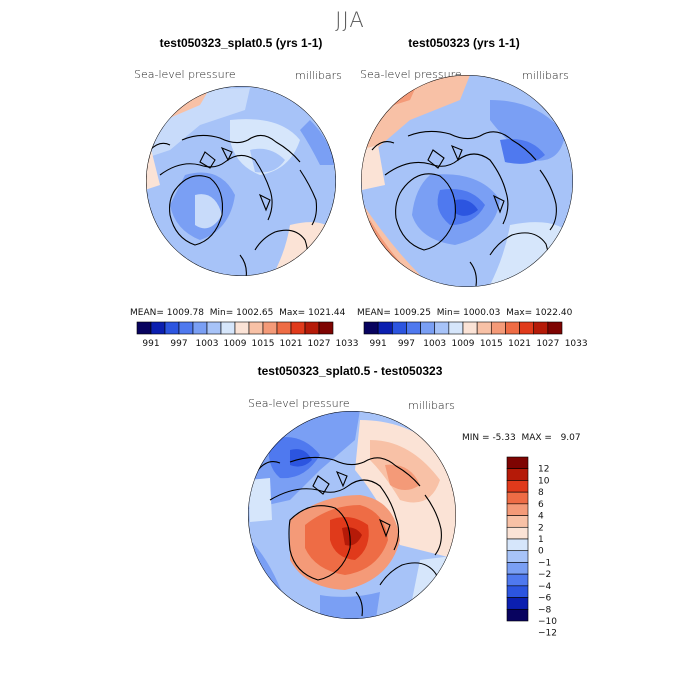 This screenshot has width=700, height=700. I want to click on panel-2-colorbar-tick-label: 997, so click(406, 344).